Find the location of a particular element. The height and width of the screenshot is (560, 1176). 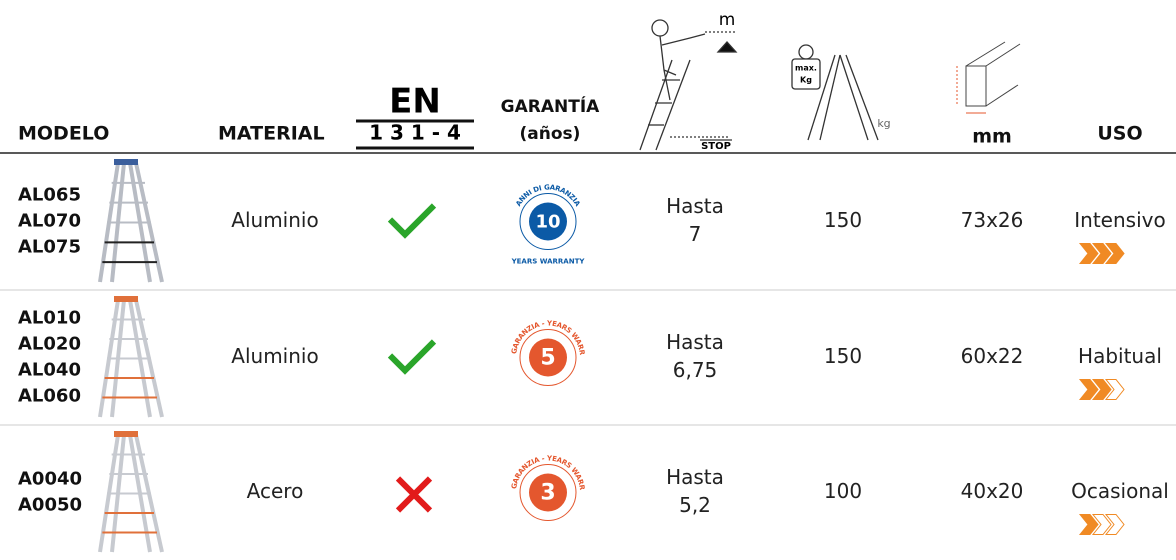

model-code: A0050 is located at coordinates (50, 505).